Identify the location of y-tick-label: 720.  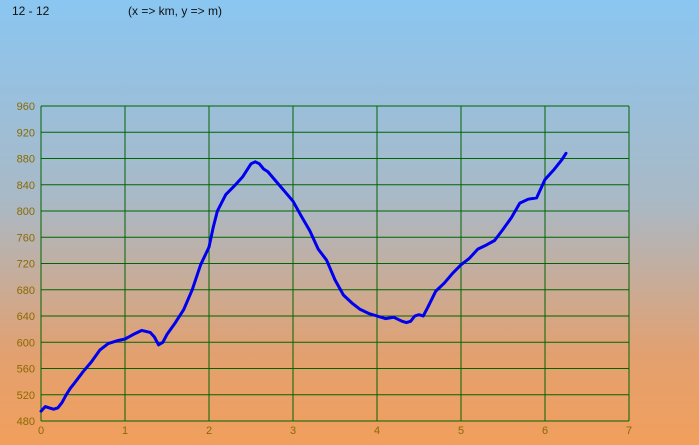
(26, 265).